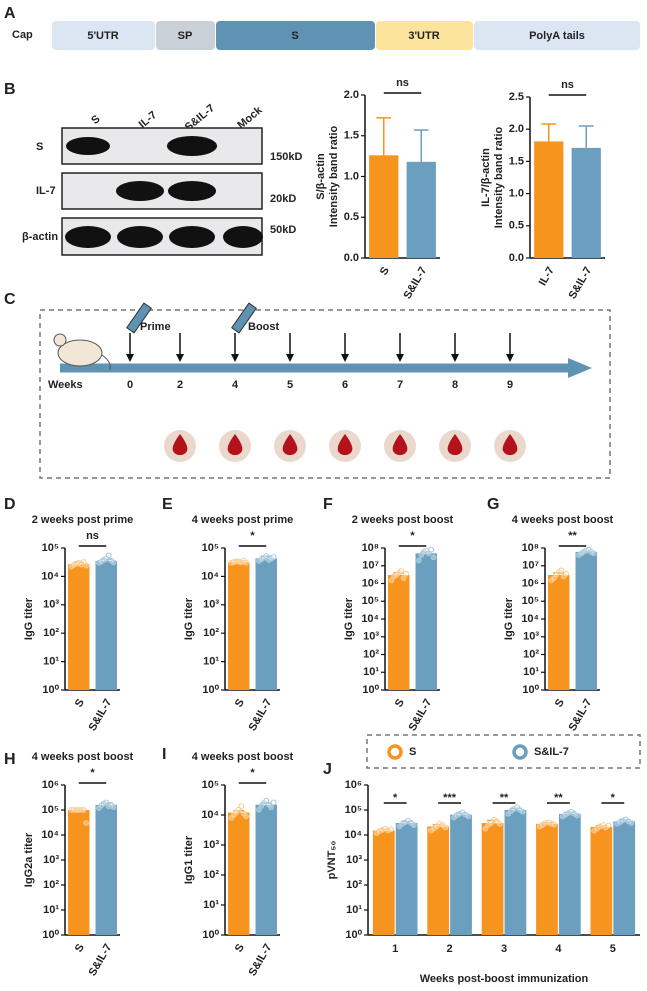  Describe the element at coordinates (10, 759) in the screenshot. I see `panel-letter: H` at that location.